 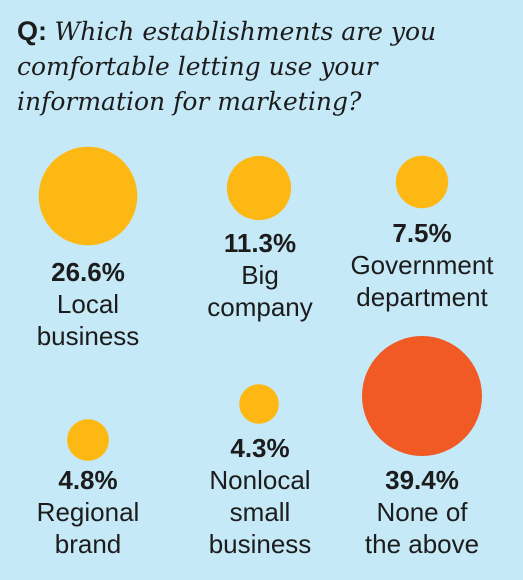 What do you see at coordinates (88, 272) in the screenshot?
I see `percent-label: 26.6%` at bounding box center [88, 272].